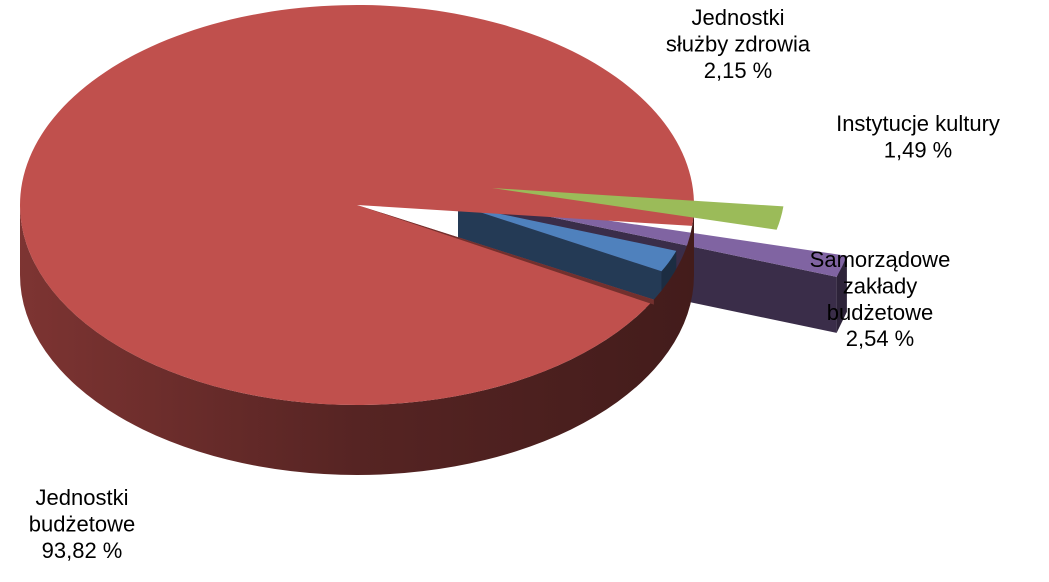 The height and width of the screenshot is (582, 1049). I want to click on slice-outer-face, so click(841, 294).